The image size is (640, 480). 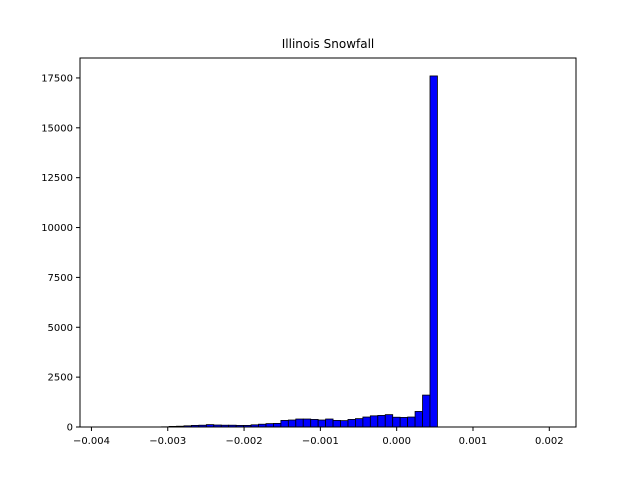 I want to click on y-tick-label: 0, so click(x=70, y=428).